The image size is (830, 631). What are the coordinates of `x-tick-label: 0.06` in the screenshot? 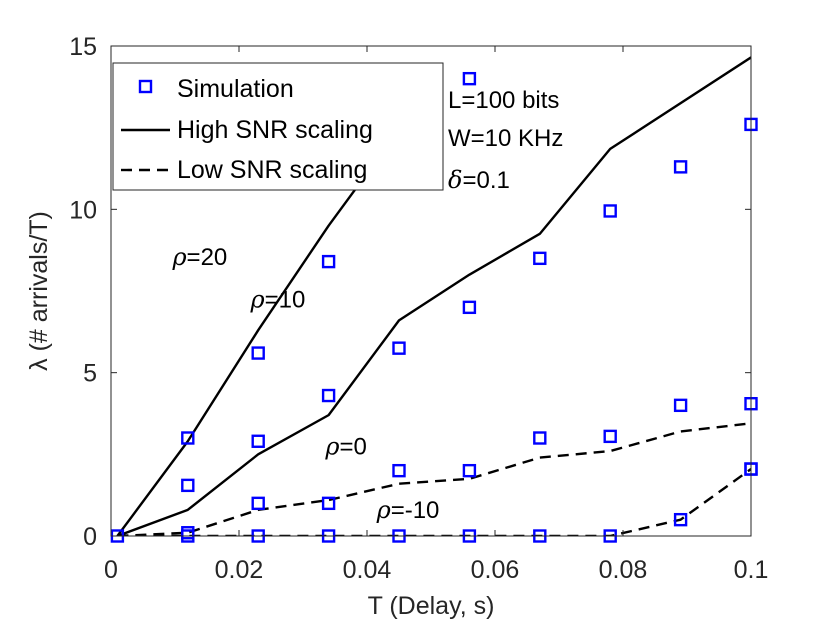 It's located at (495, 570).